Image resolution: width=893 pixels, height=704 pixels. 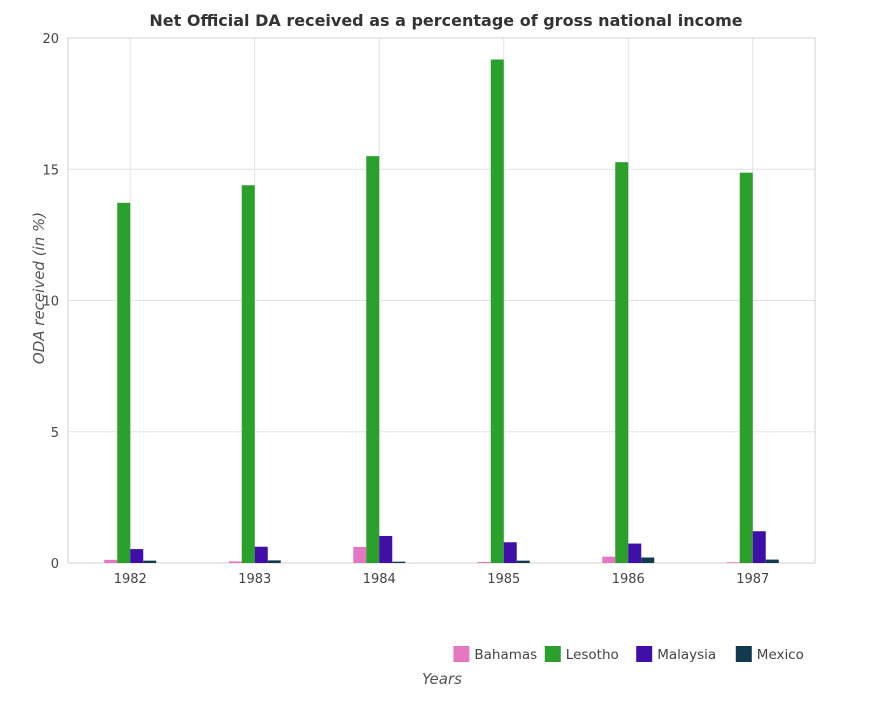 I want to click on x-tick-label: 1982, so click(x=130, y=579).